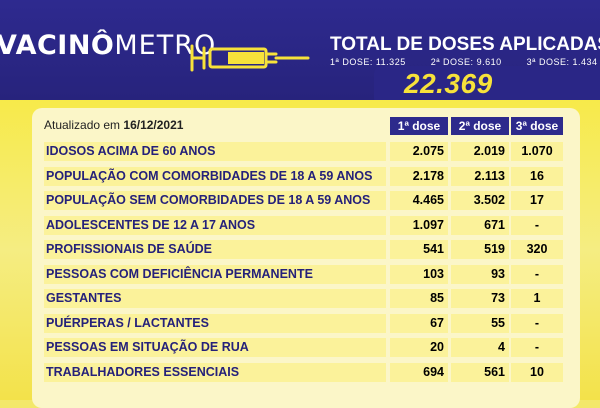  What do you see at coordinates (480, 249) in the screenshot?
I see `row-dose2: 519` at bounding box center [480, 249].